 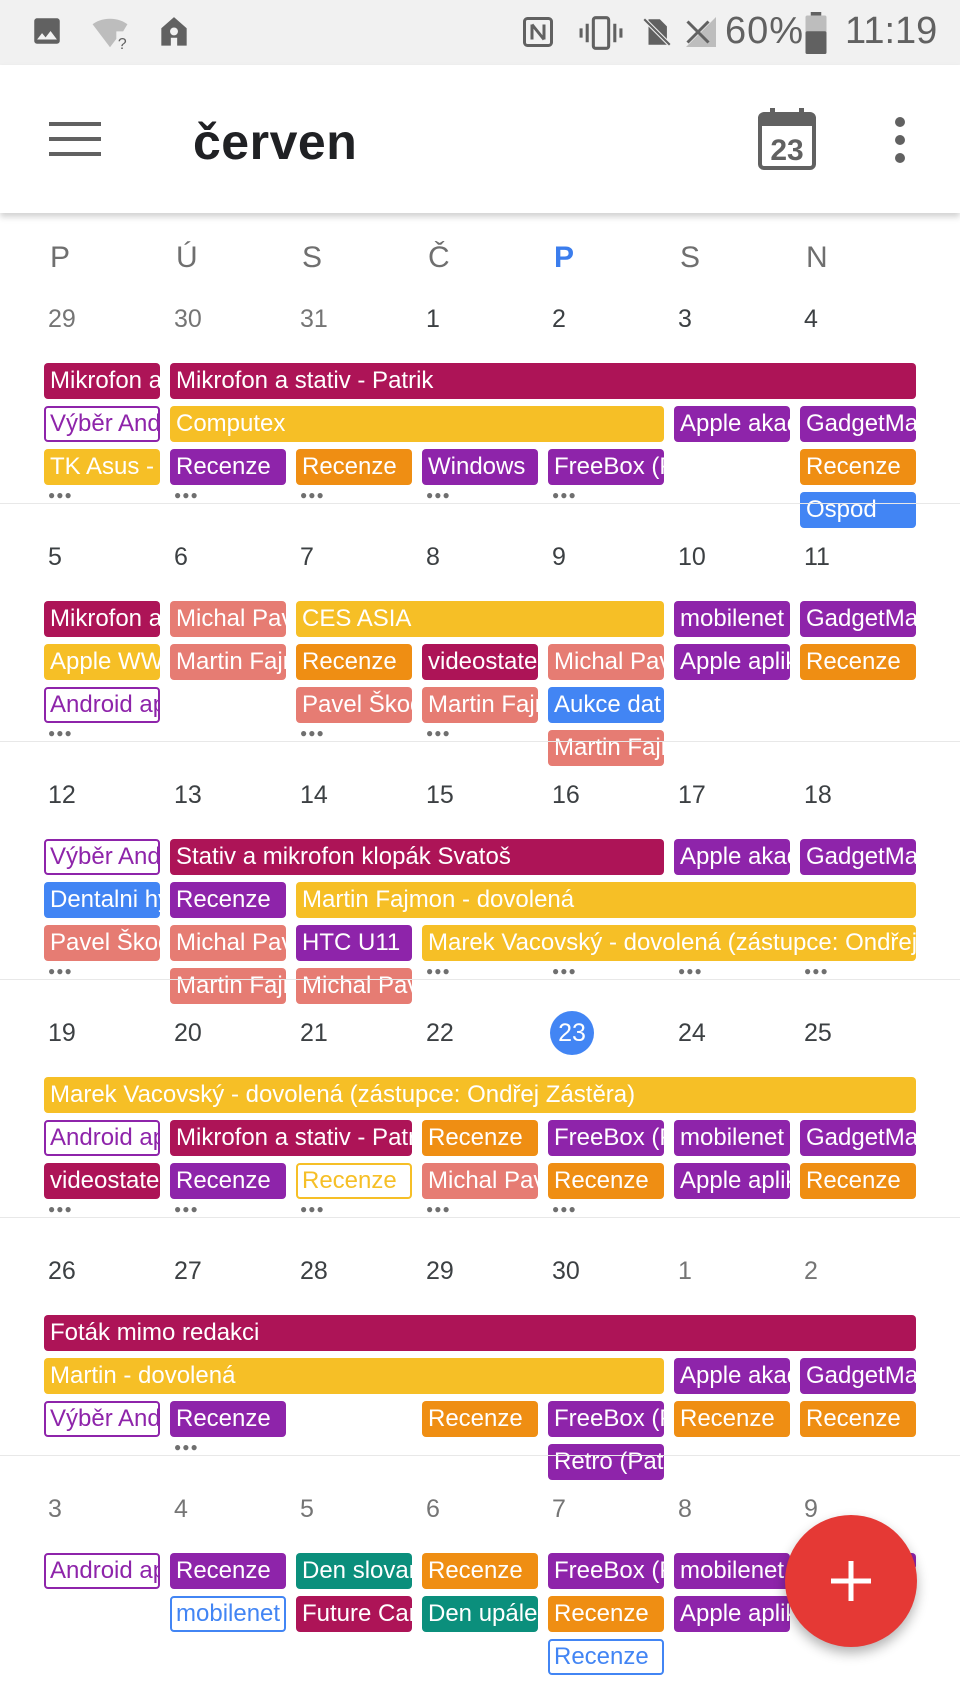 I want to click on day-number: 15, so click(x=440, y=795).